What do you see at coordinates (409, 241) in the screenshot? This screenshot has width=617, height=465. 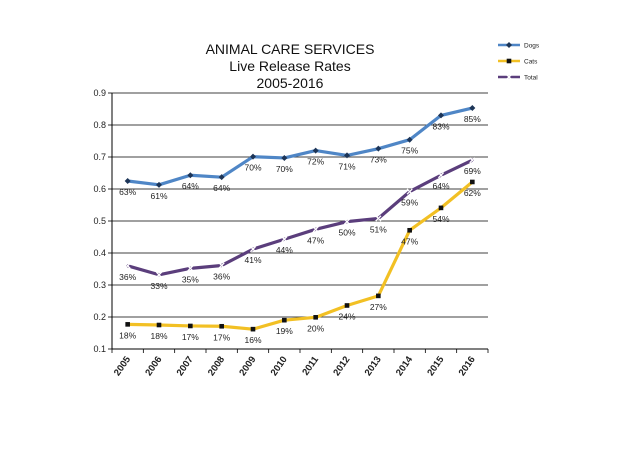 I see `data-label-cats: 47%` at bounding box center [409, 241].